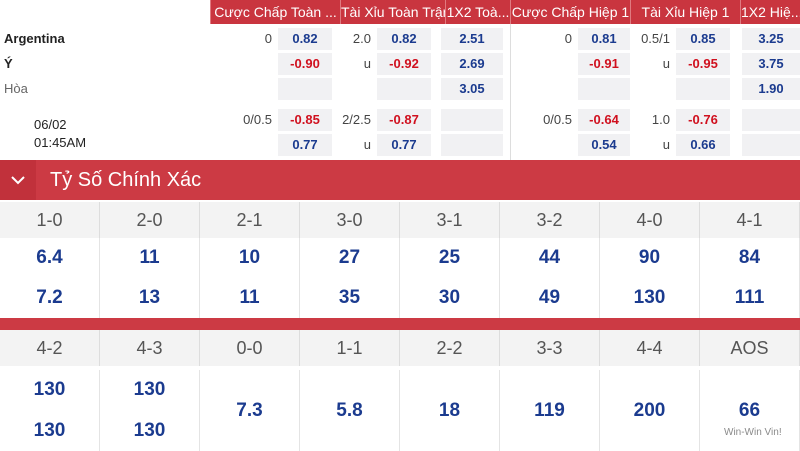  Describe the element at coordinates (771, 39) in the screenshot. I see `odds-box: 3.25` at that location.